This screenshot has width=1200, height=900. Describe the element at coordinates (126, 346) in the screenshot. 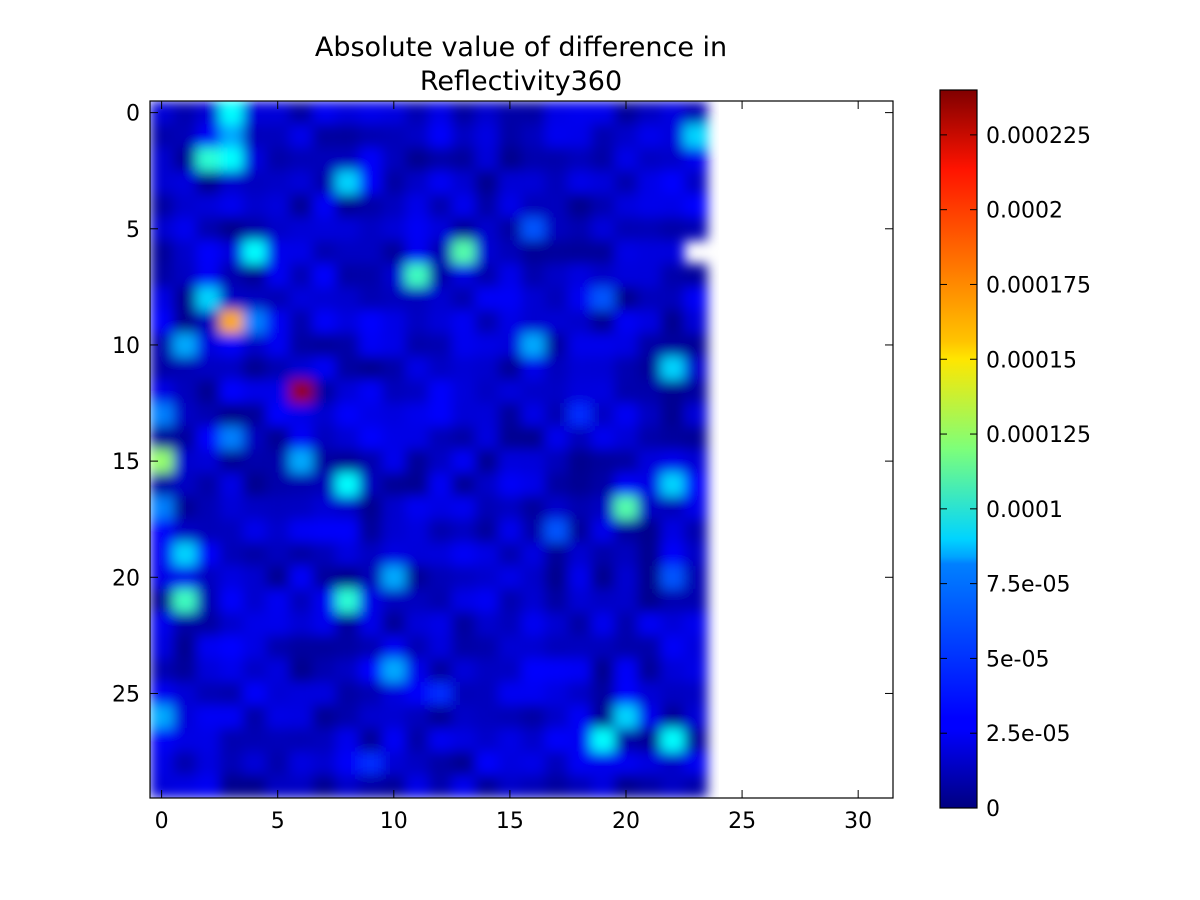

I see `y-tick-label: 10` at that location.